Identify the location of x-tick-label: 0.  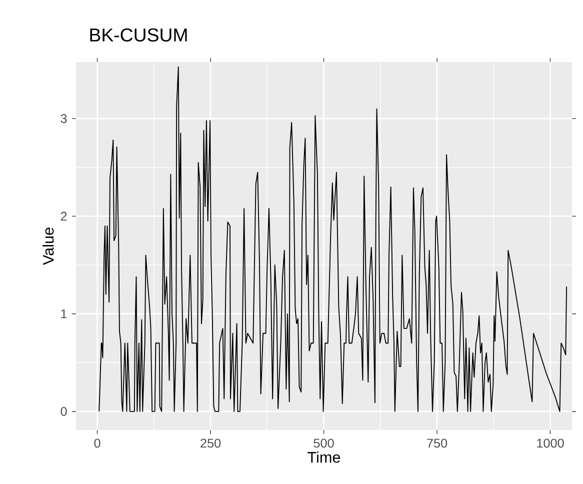
(97, 443).